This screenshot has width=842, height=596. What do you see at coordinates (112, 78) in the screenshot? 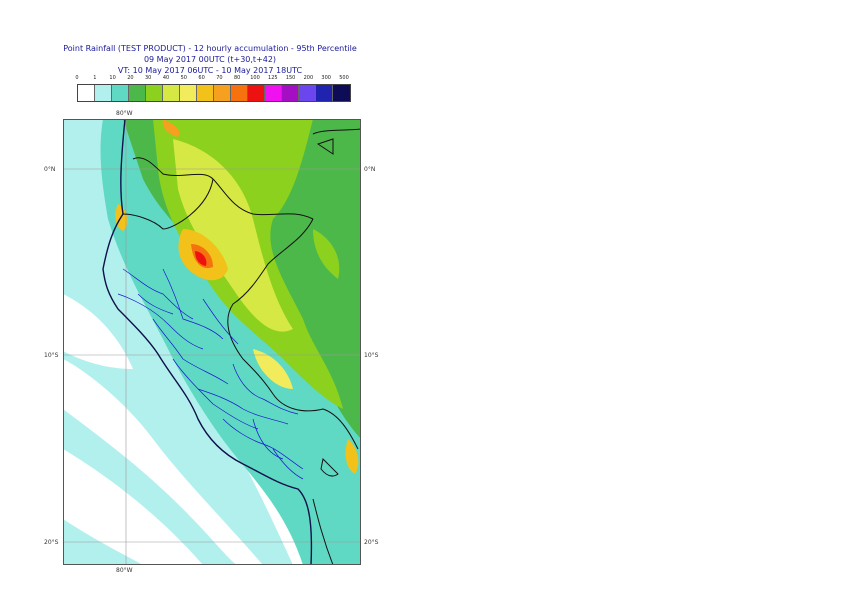
I see `legend-label-2: 10` at bounding box center [112, 78].